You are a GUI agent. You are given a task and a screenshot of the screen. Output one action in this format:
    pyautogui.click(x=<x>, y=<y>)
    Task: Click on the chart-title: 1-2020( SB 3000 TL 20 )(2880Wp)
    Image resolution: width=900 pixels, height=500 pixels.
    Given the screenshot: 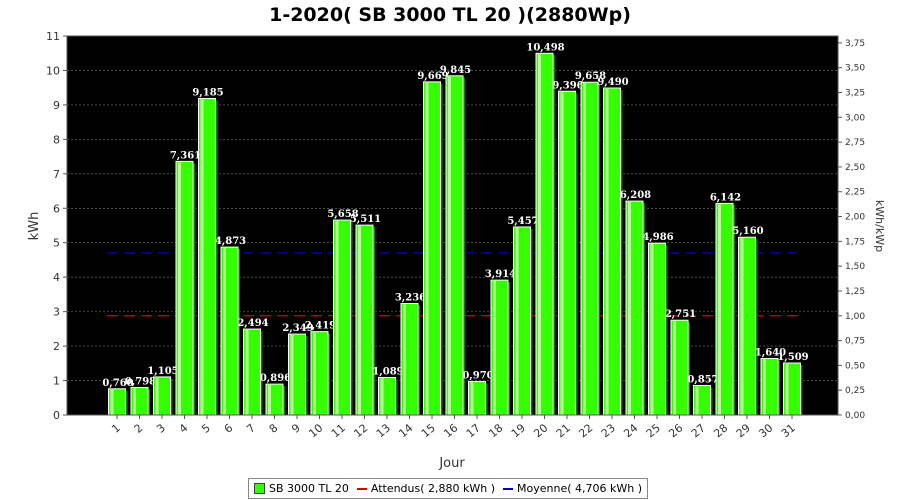 What is the action you would take?
    pyautogui.click(x=450, y=15)
    